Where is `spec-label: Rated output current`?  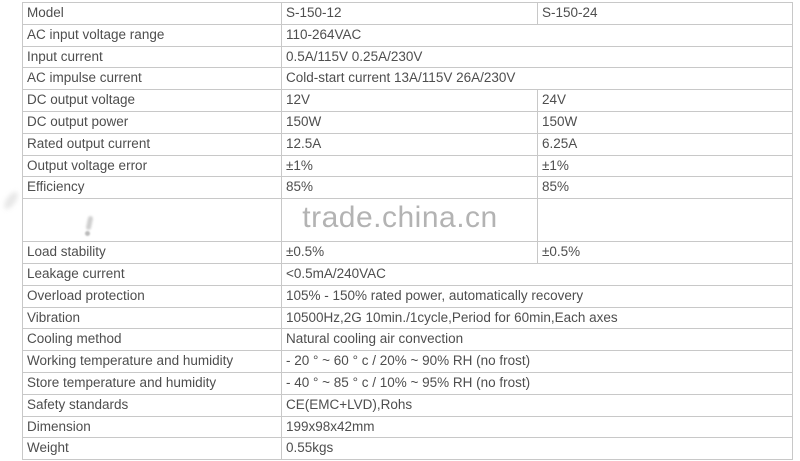
spec-label: Rated output current is located at coordinates (152, 144).